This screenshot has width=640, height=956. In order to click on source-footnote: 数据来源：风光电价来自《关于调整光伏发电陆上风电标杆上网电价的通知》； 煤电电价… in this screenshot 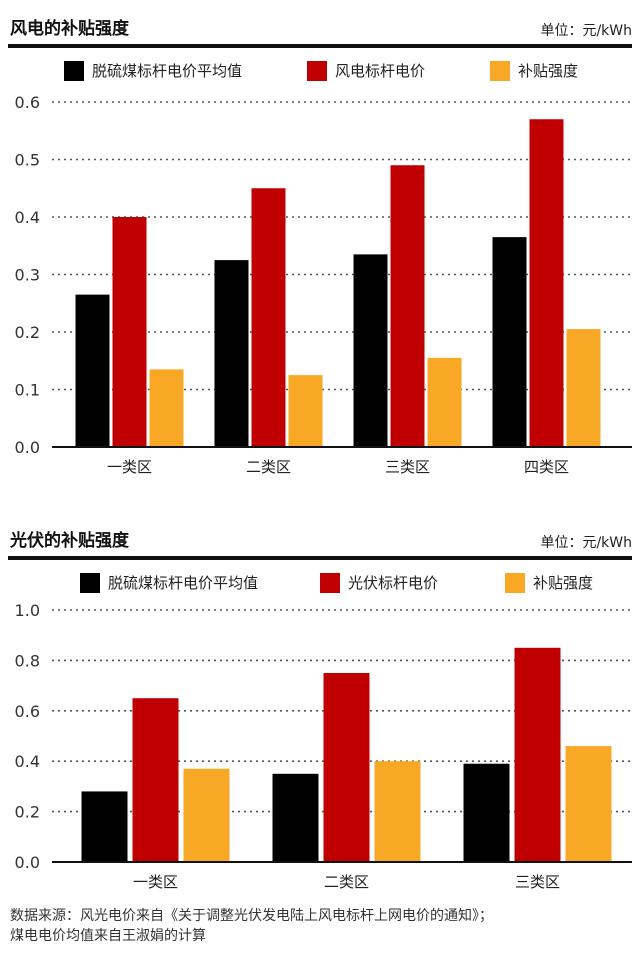, I will do `click(320, 926)`.